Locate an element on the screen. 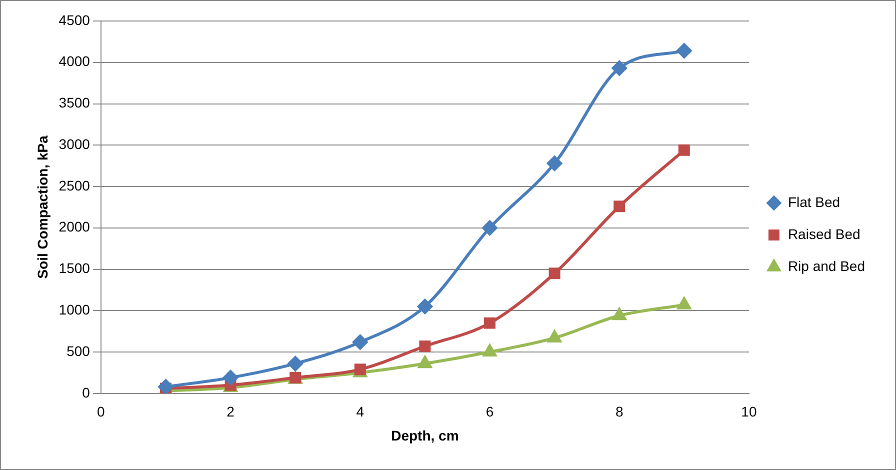 The height and width of the screenshot is (470, 896). y-tick-label: 2000 is located at coordinates (74, 226).